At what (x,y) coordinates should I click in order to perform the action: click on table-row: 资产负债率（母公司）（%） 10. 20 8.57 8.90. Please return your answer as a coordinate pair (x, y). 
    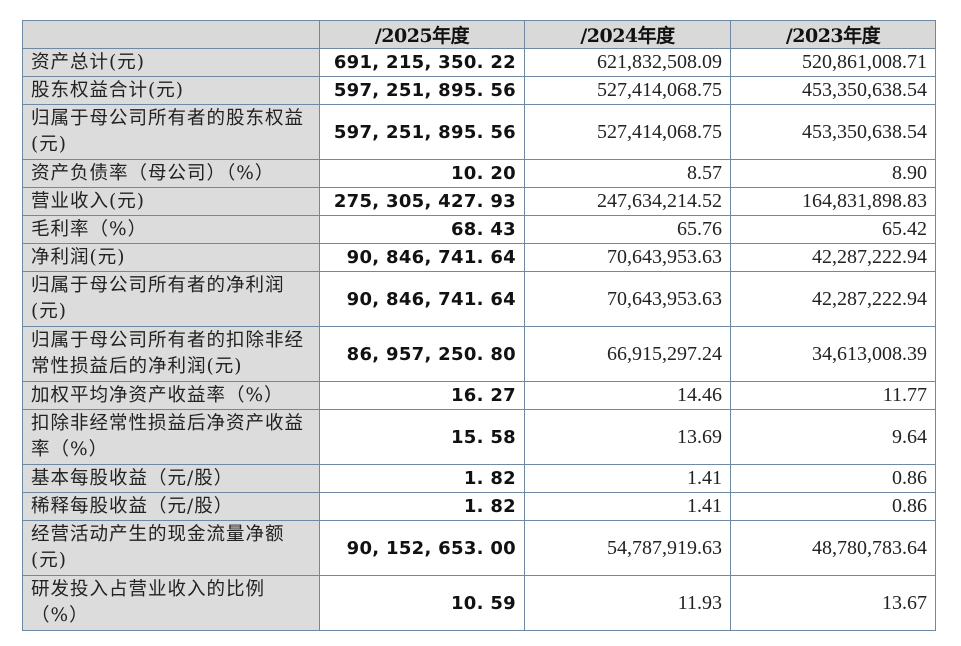
    Looking at the image, I should click on (479, 173).